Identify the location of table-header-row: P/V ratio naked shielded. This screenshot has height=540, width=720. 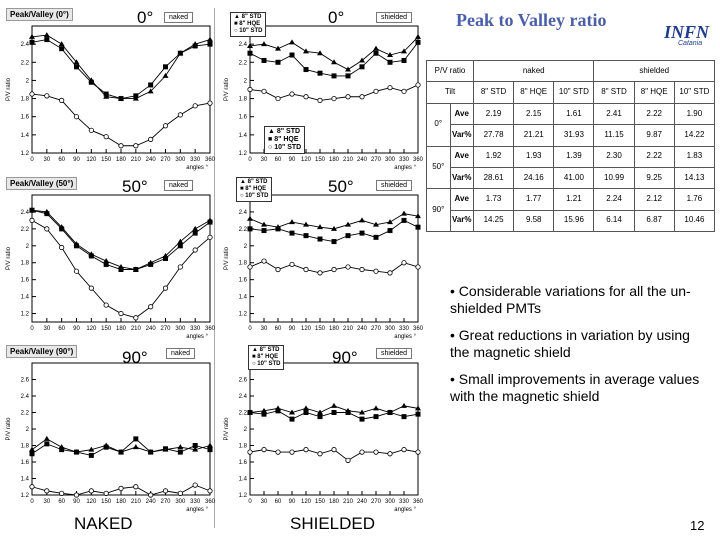
(570, 71).